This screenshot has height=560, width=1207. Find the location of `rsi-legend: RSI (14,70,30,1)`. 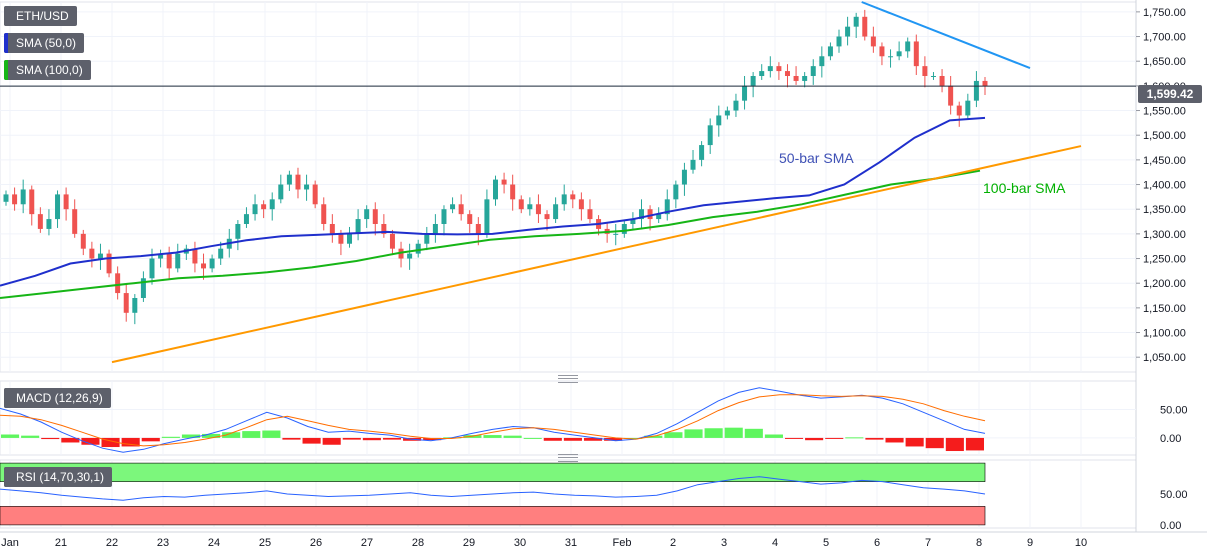

rsi-legend: RSI (14,70,30,1) is located at coordinates (58, 477).